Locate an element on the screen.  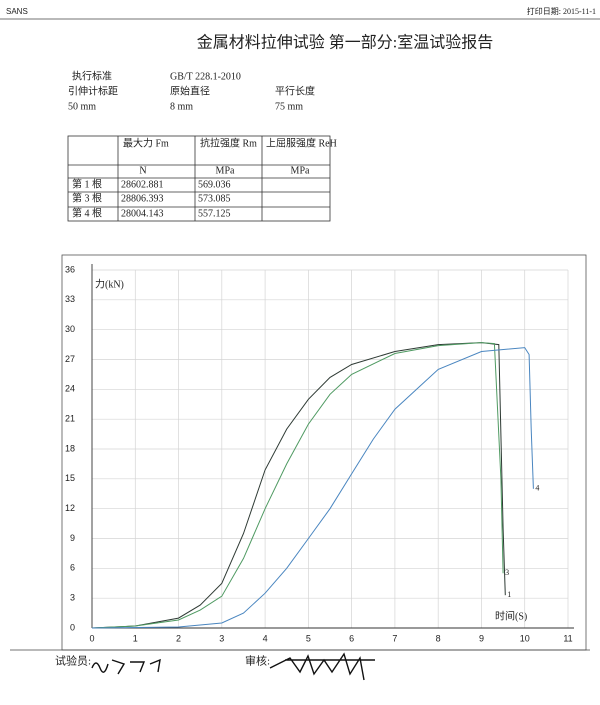
x-tick-label: 9 is located at coordinates (481, 638).